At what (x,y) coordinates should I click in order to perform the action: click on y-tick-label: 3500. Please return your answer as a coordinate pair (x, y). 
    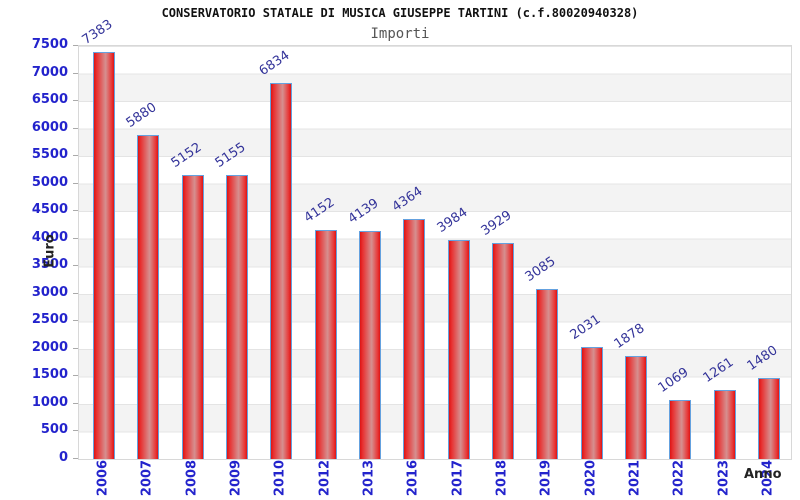
    Looking at the image, I should click on (49, 265).